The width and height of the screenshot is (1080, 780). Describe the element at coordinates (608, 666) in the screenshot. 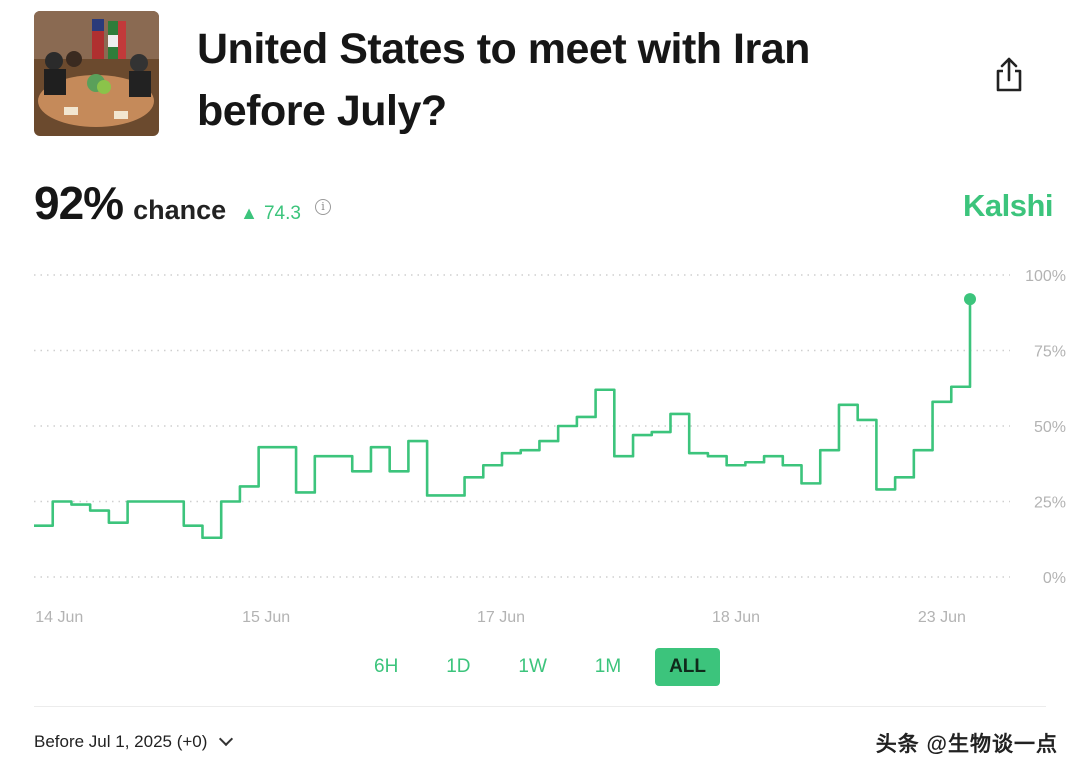

I see `range-button-1m: 1M` at that location.